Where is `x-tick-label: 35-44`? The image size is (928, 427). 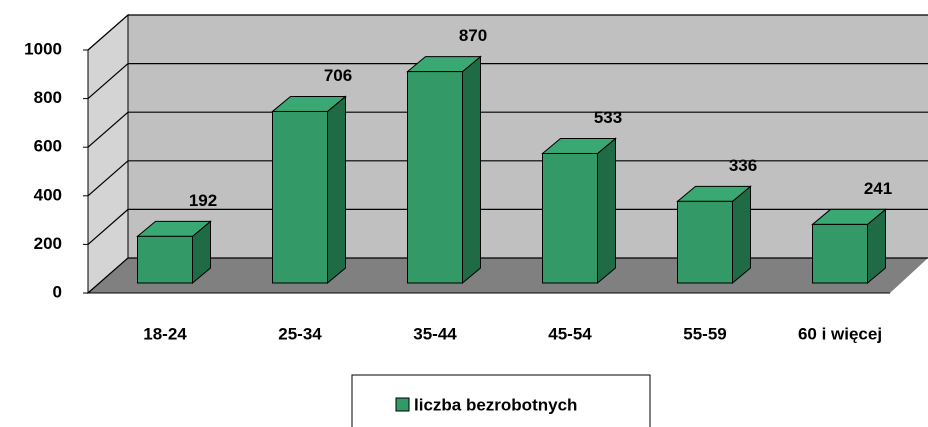 x-tick-label: 35-44 is located at coordinates (435, 333).